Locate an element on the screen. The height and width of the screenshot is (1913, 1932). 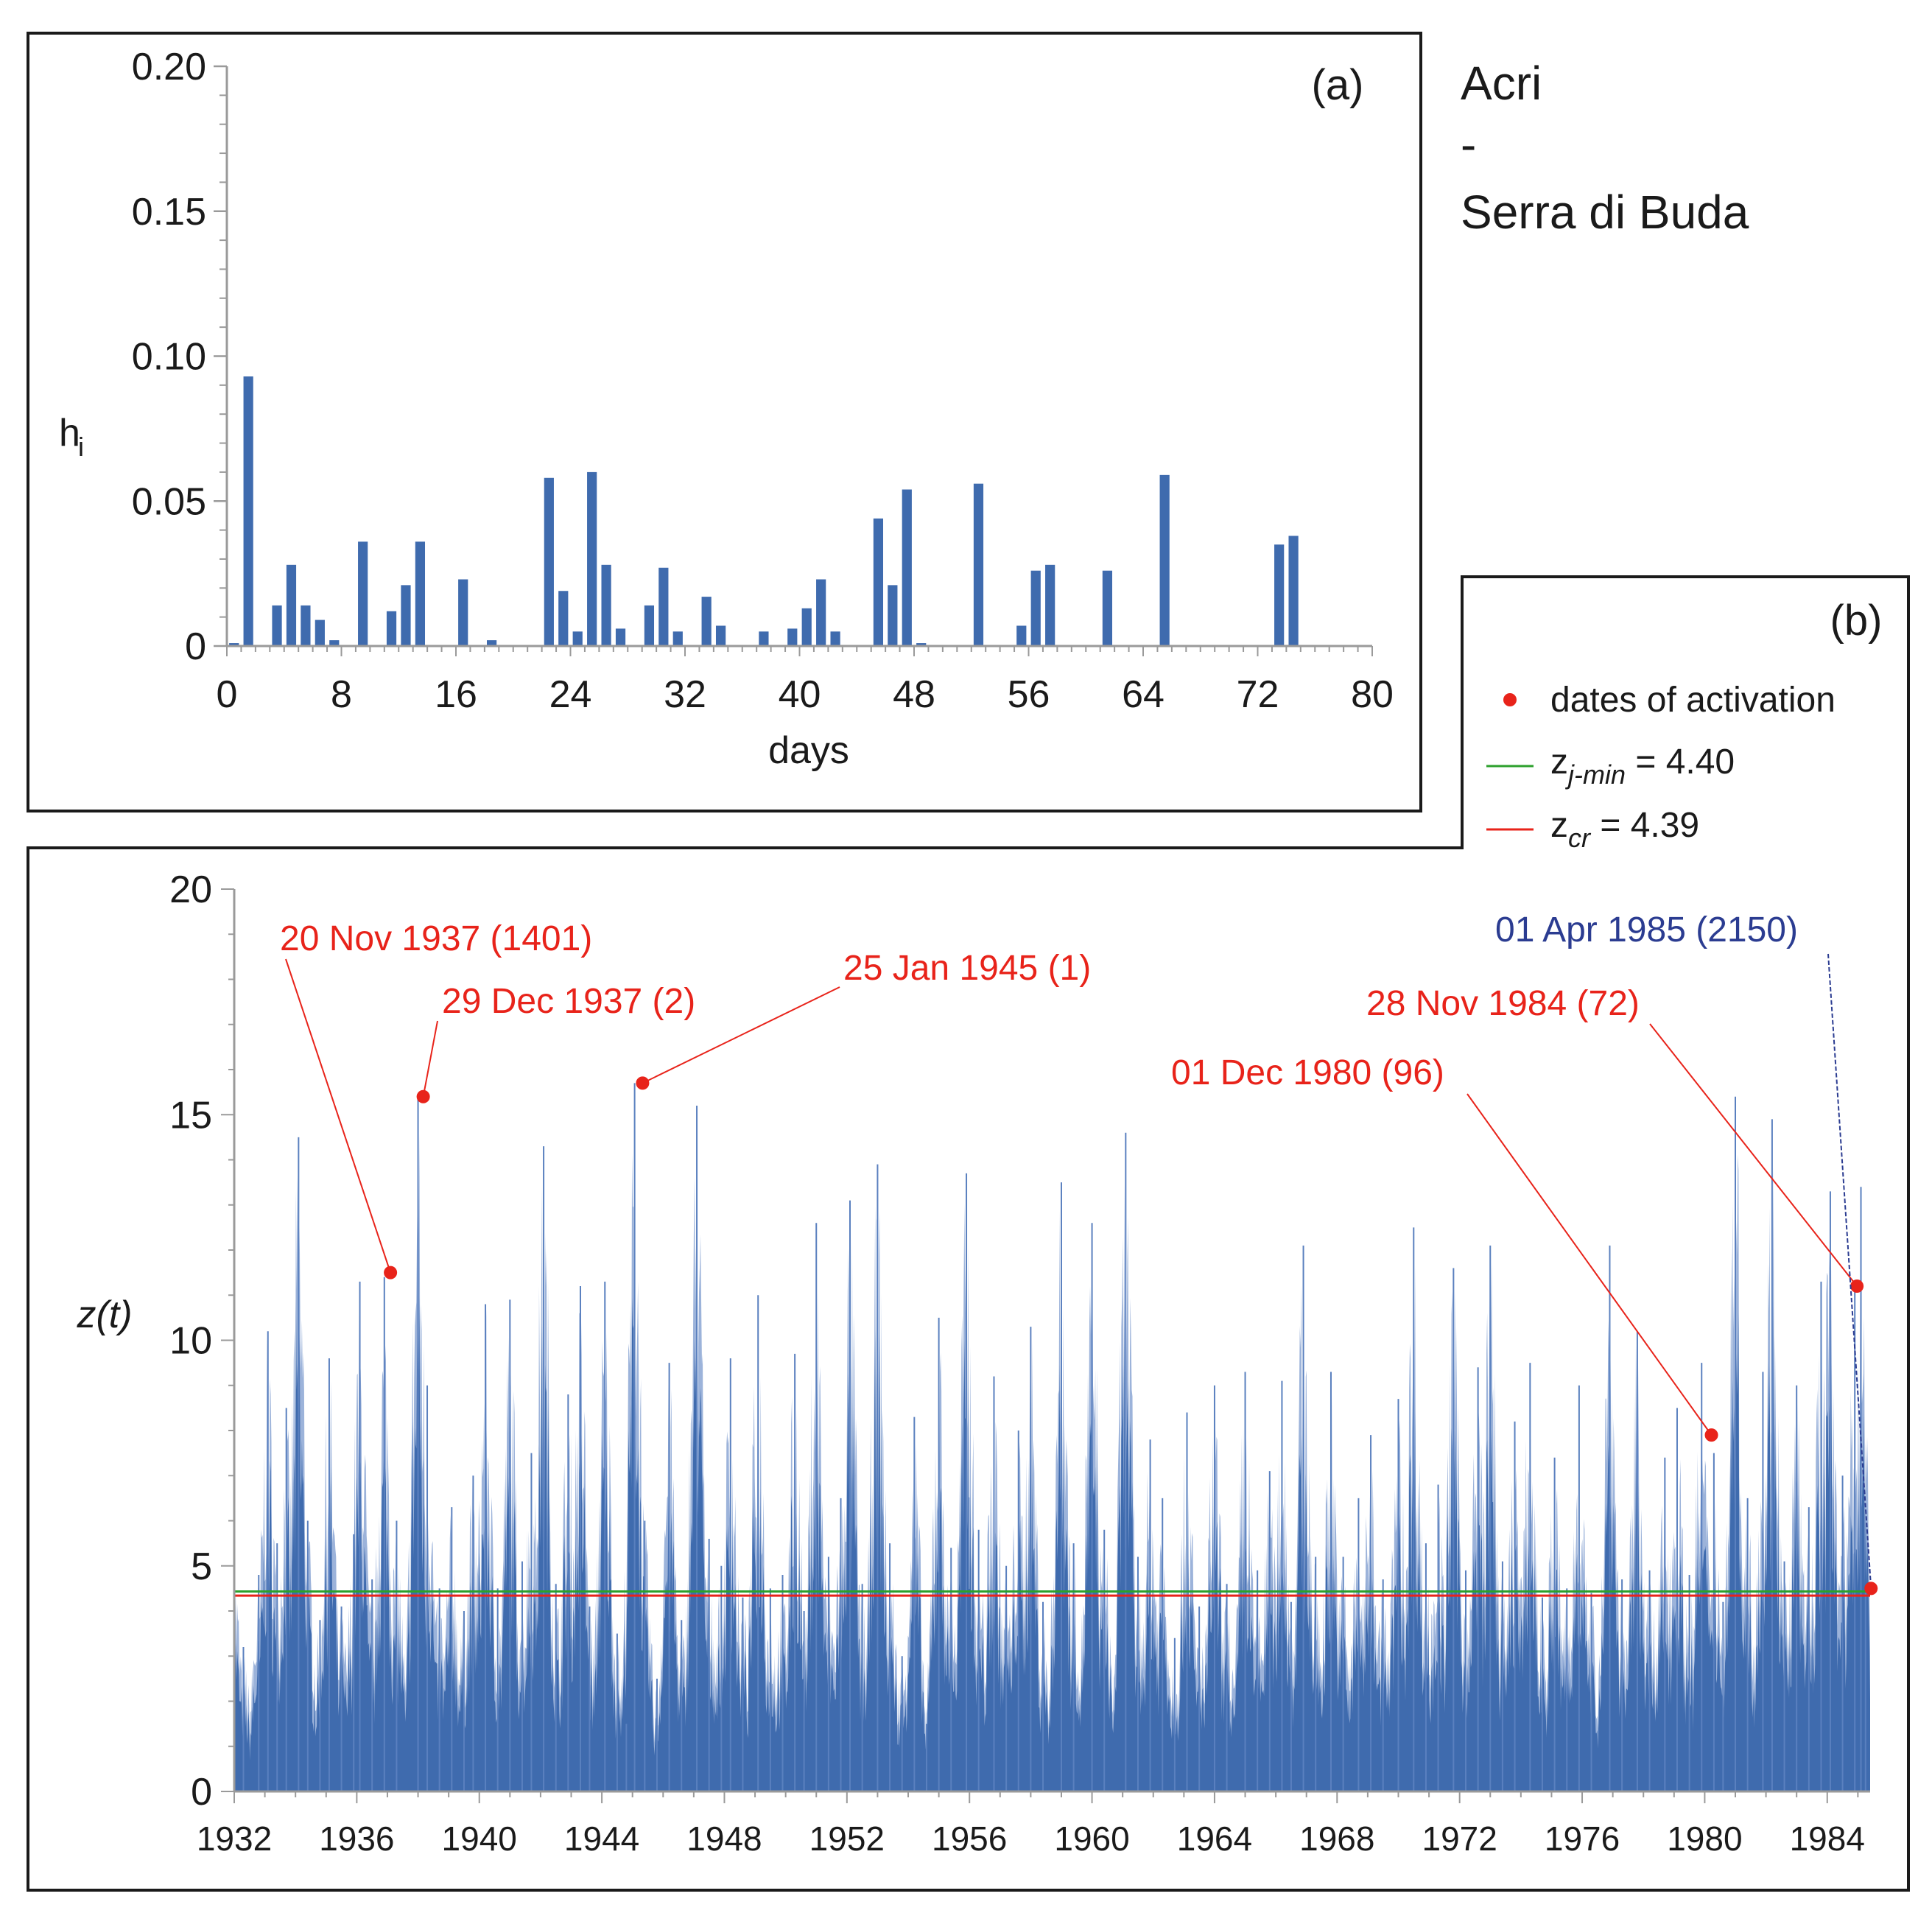
legend-zcr-z: z is located at coordinates (1559, 825).